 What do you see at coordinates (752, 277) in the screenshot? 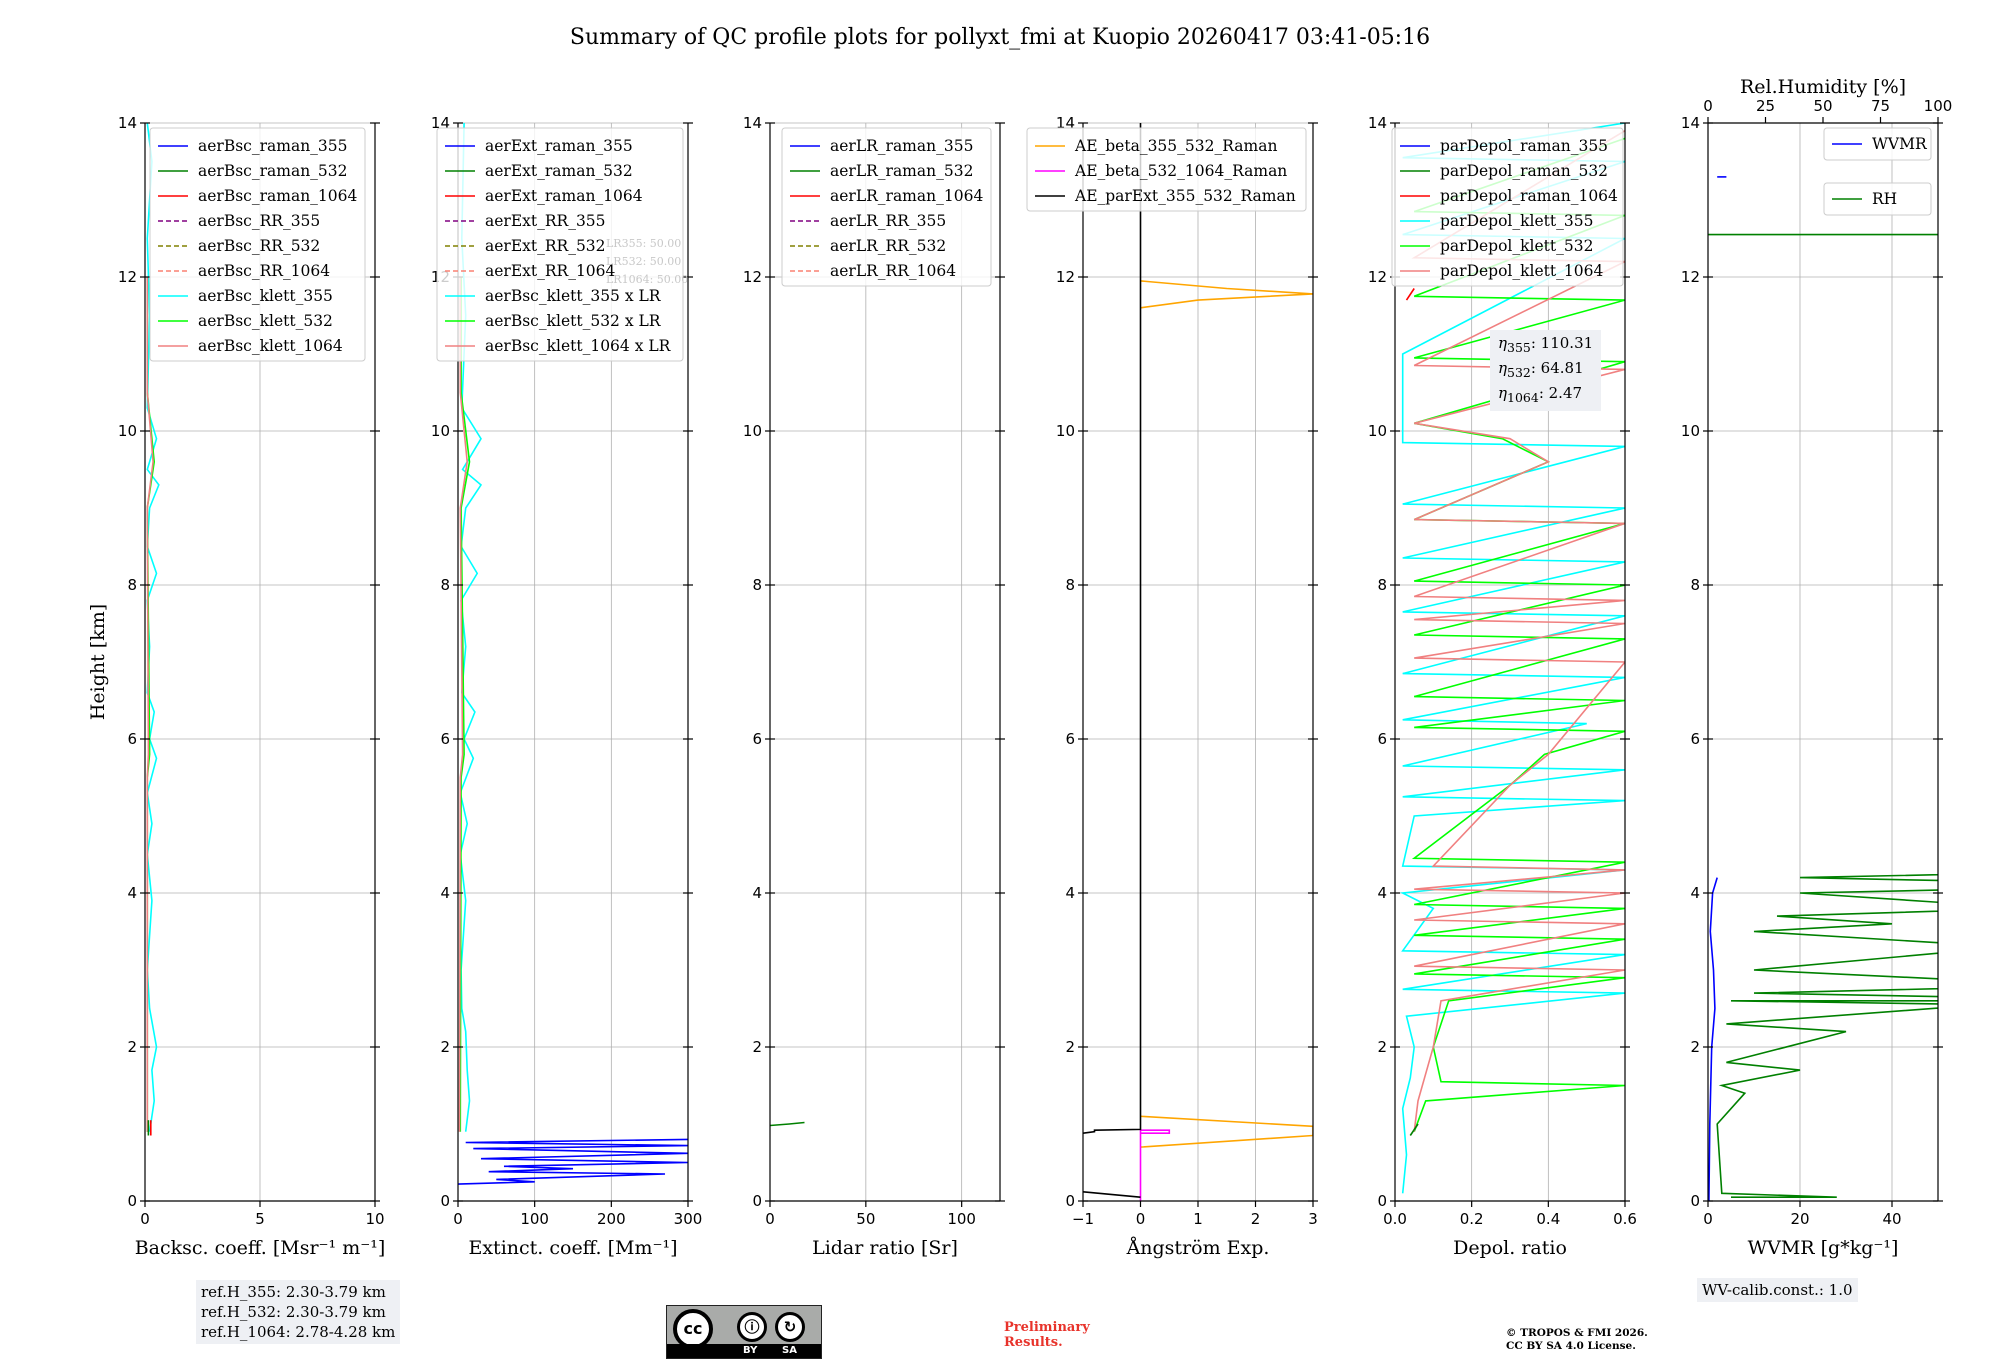
I see `ytick-label-lidar-ratio: 12` at bounding box center [752, 277].